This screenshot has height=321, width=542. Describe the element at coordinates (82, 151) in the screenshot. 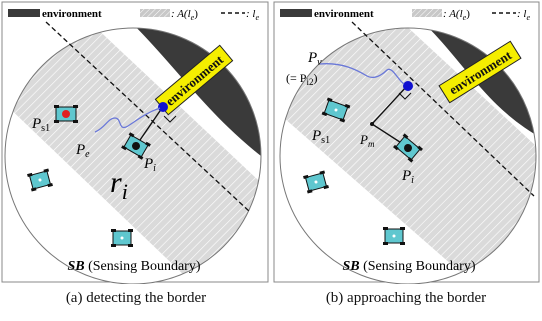

I see `label-pe: Pe` at that location.